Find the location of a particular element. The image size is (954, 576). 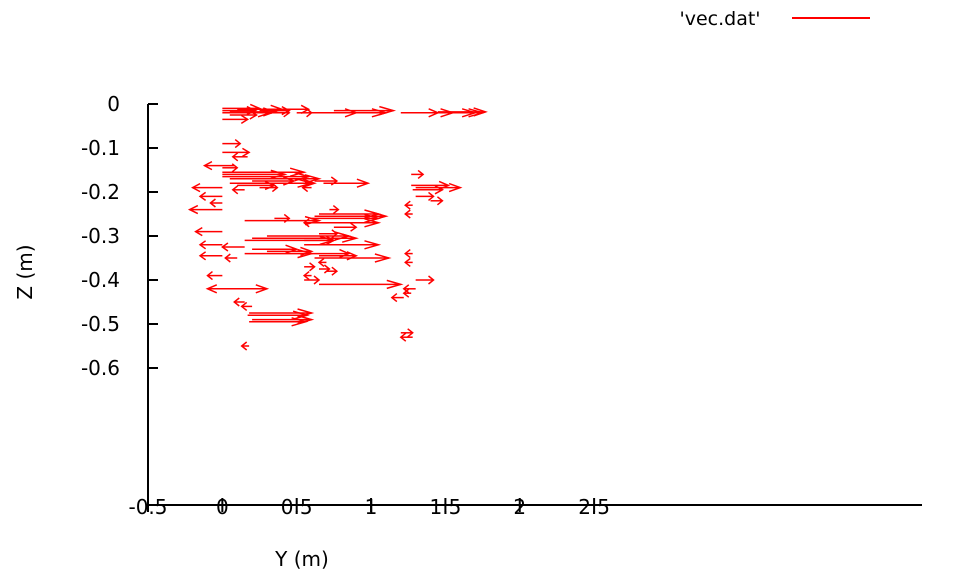

y-tick-label: -0.6 is located at coordinates (100, 368).